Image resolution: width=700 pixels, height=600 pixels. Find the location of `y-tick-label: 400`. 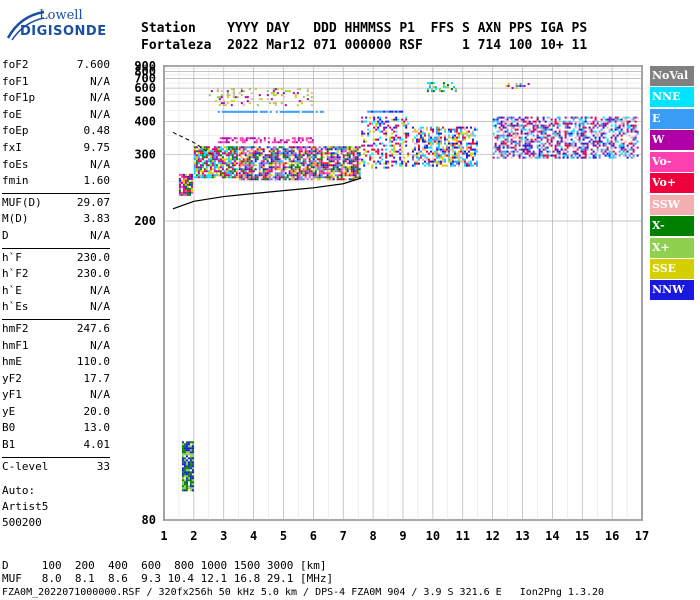

y-tick-label: 400 is located at coordinates (145, 121).